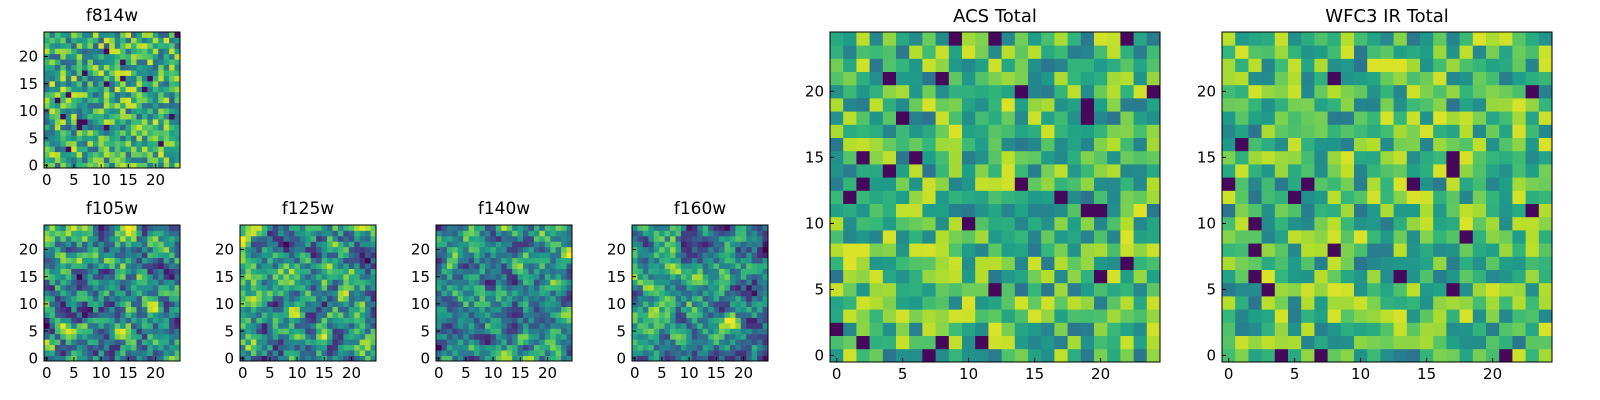  I want to click on y-tick-label: 5, so click(425, 331).